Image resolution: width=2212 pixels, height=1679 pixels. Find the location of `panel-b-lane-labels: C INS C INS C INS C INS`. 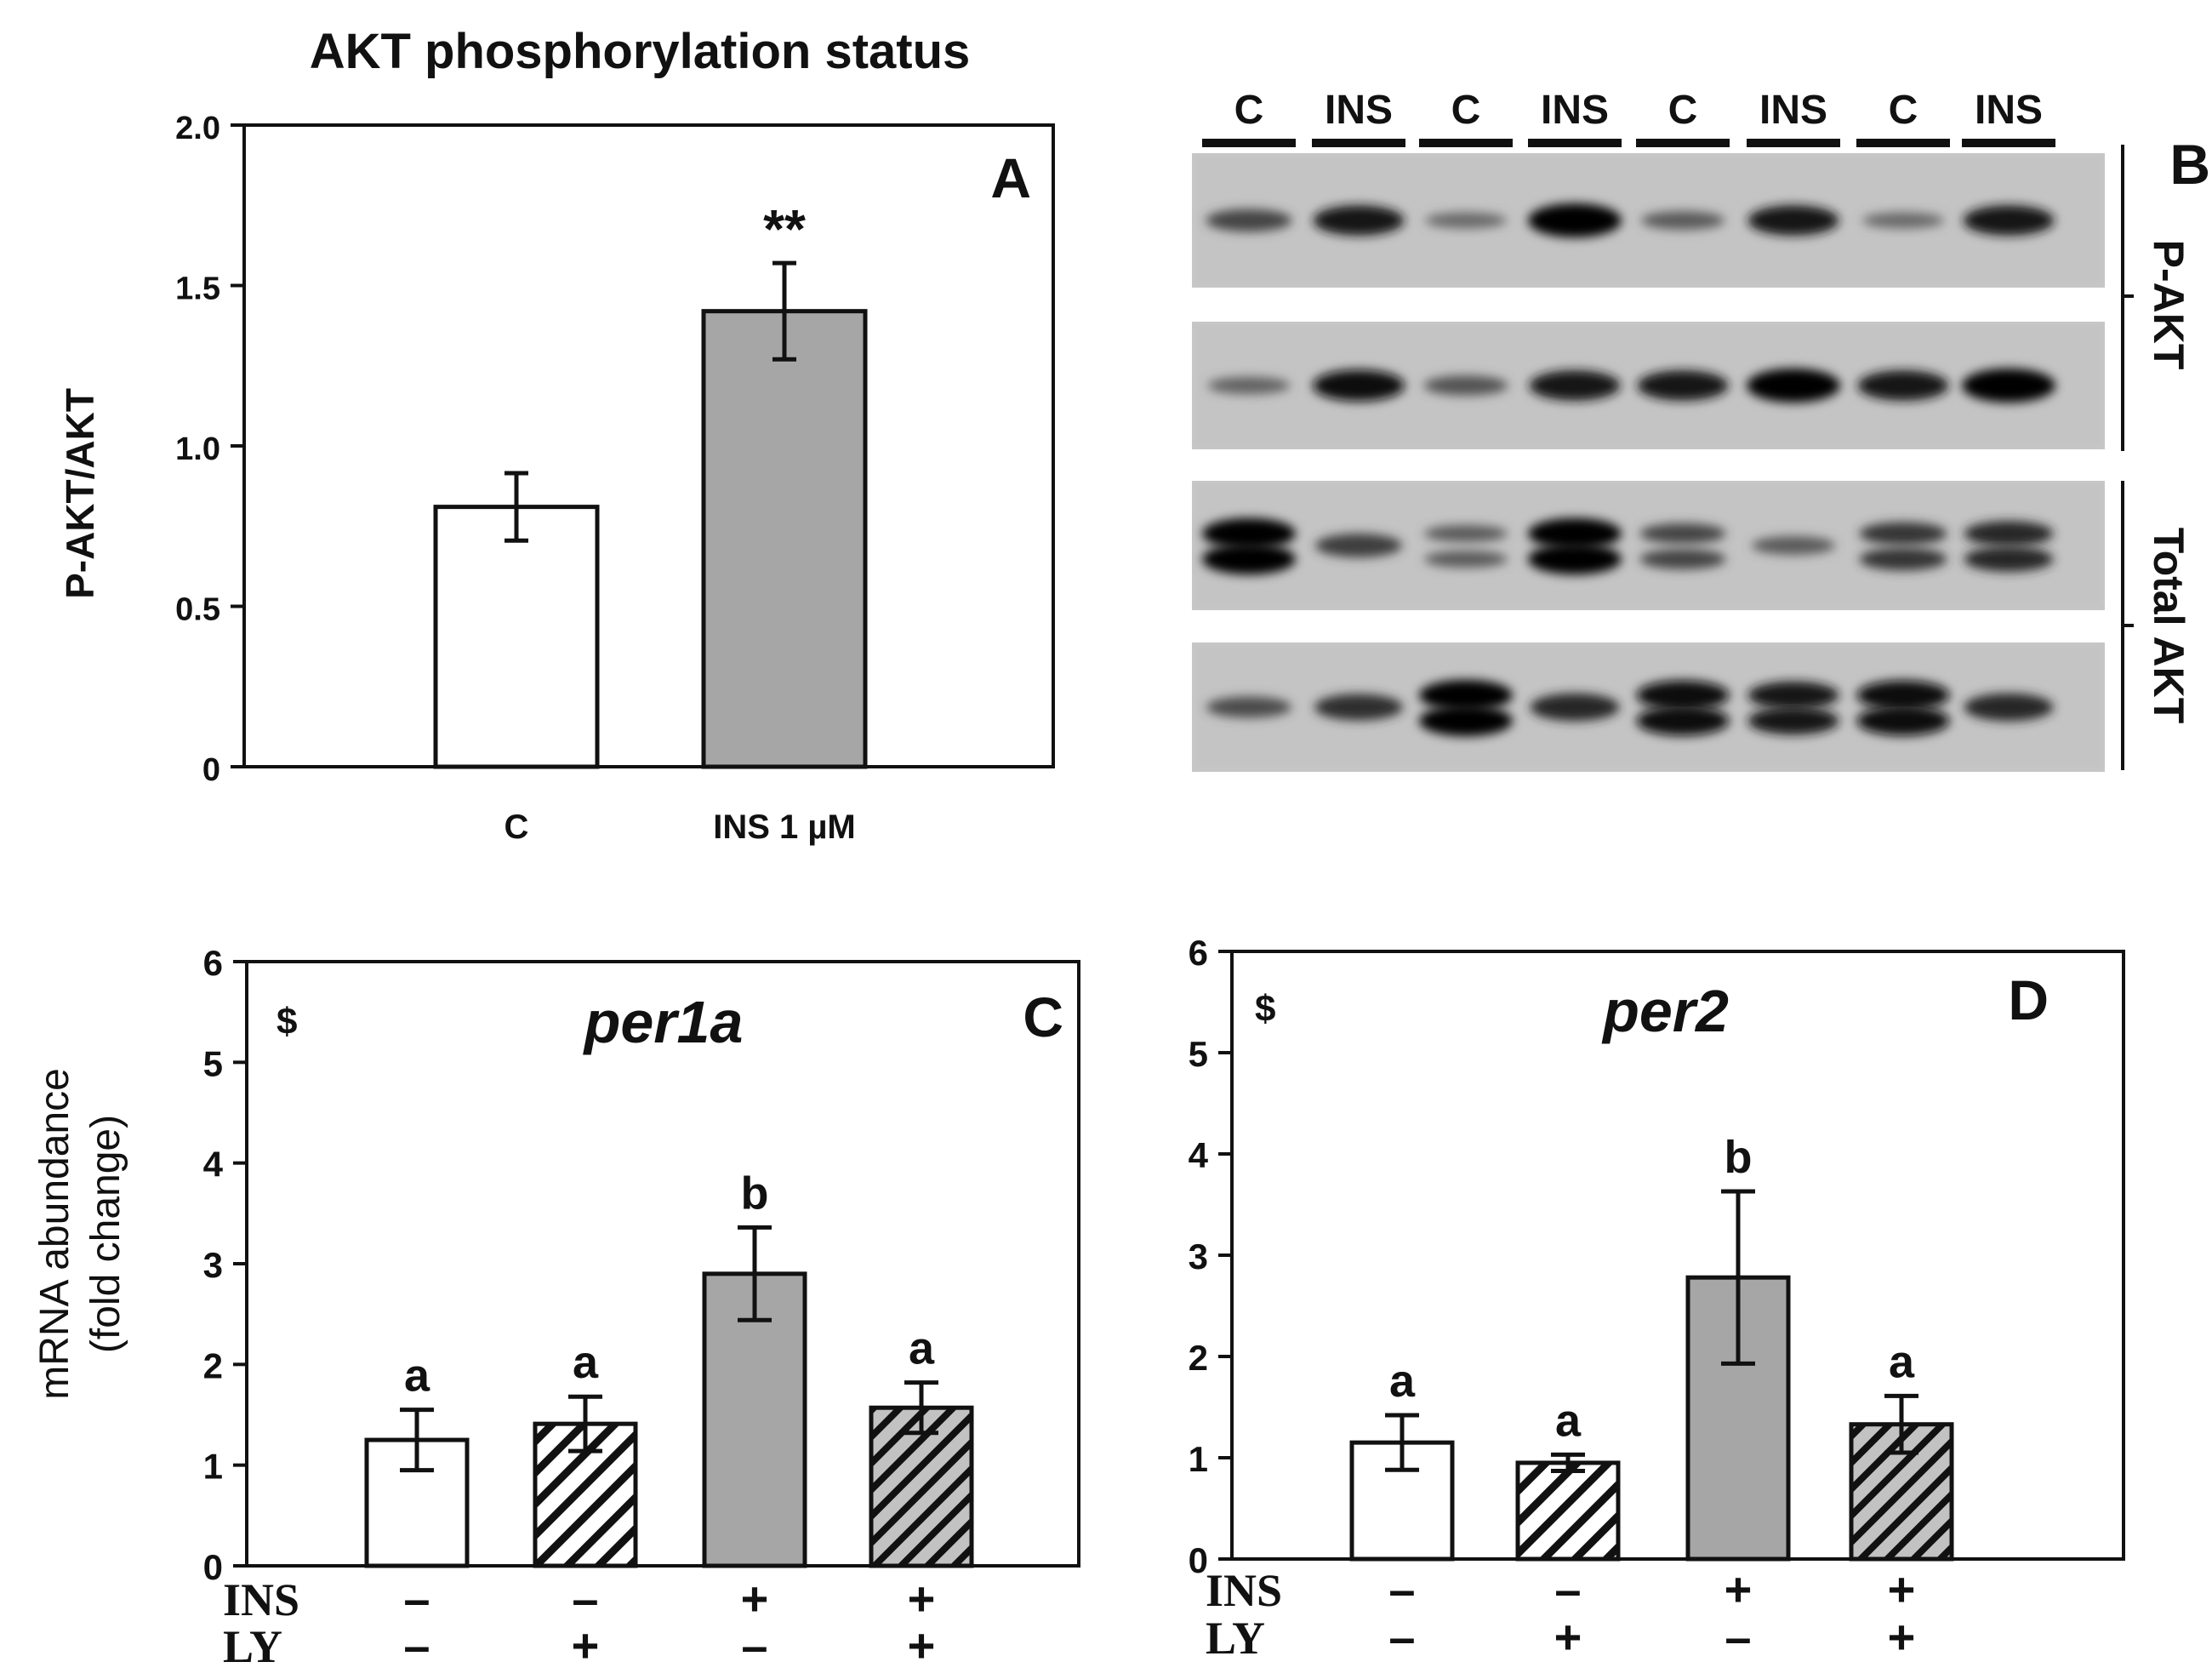

panel-b-lane-labels: C INS C INS C INS C INS is located at coordinates (1628, 117).